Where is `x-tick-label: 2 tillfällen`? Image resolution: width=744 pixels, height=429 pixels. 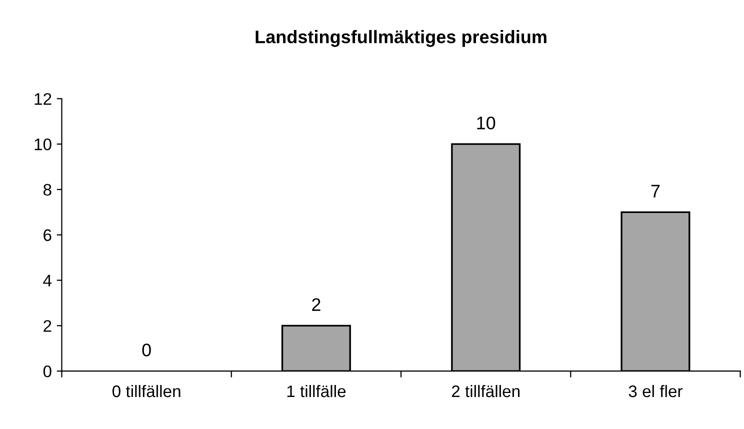
x-tick-label: 2 tillfällen is located at coordinates (486, 391).